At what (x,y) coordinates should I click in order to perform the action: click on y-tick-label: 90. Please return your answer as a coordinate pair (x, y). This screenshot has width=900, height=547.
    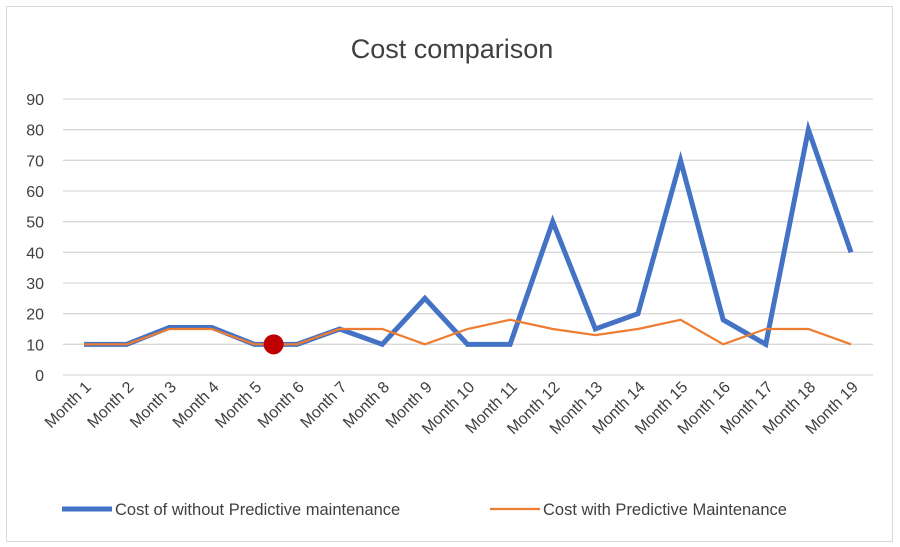
    Looking at the image, I should click on (35, 100).